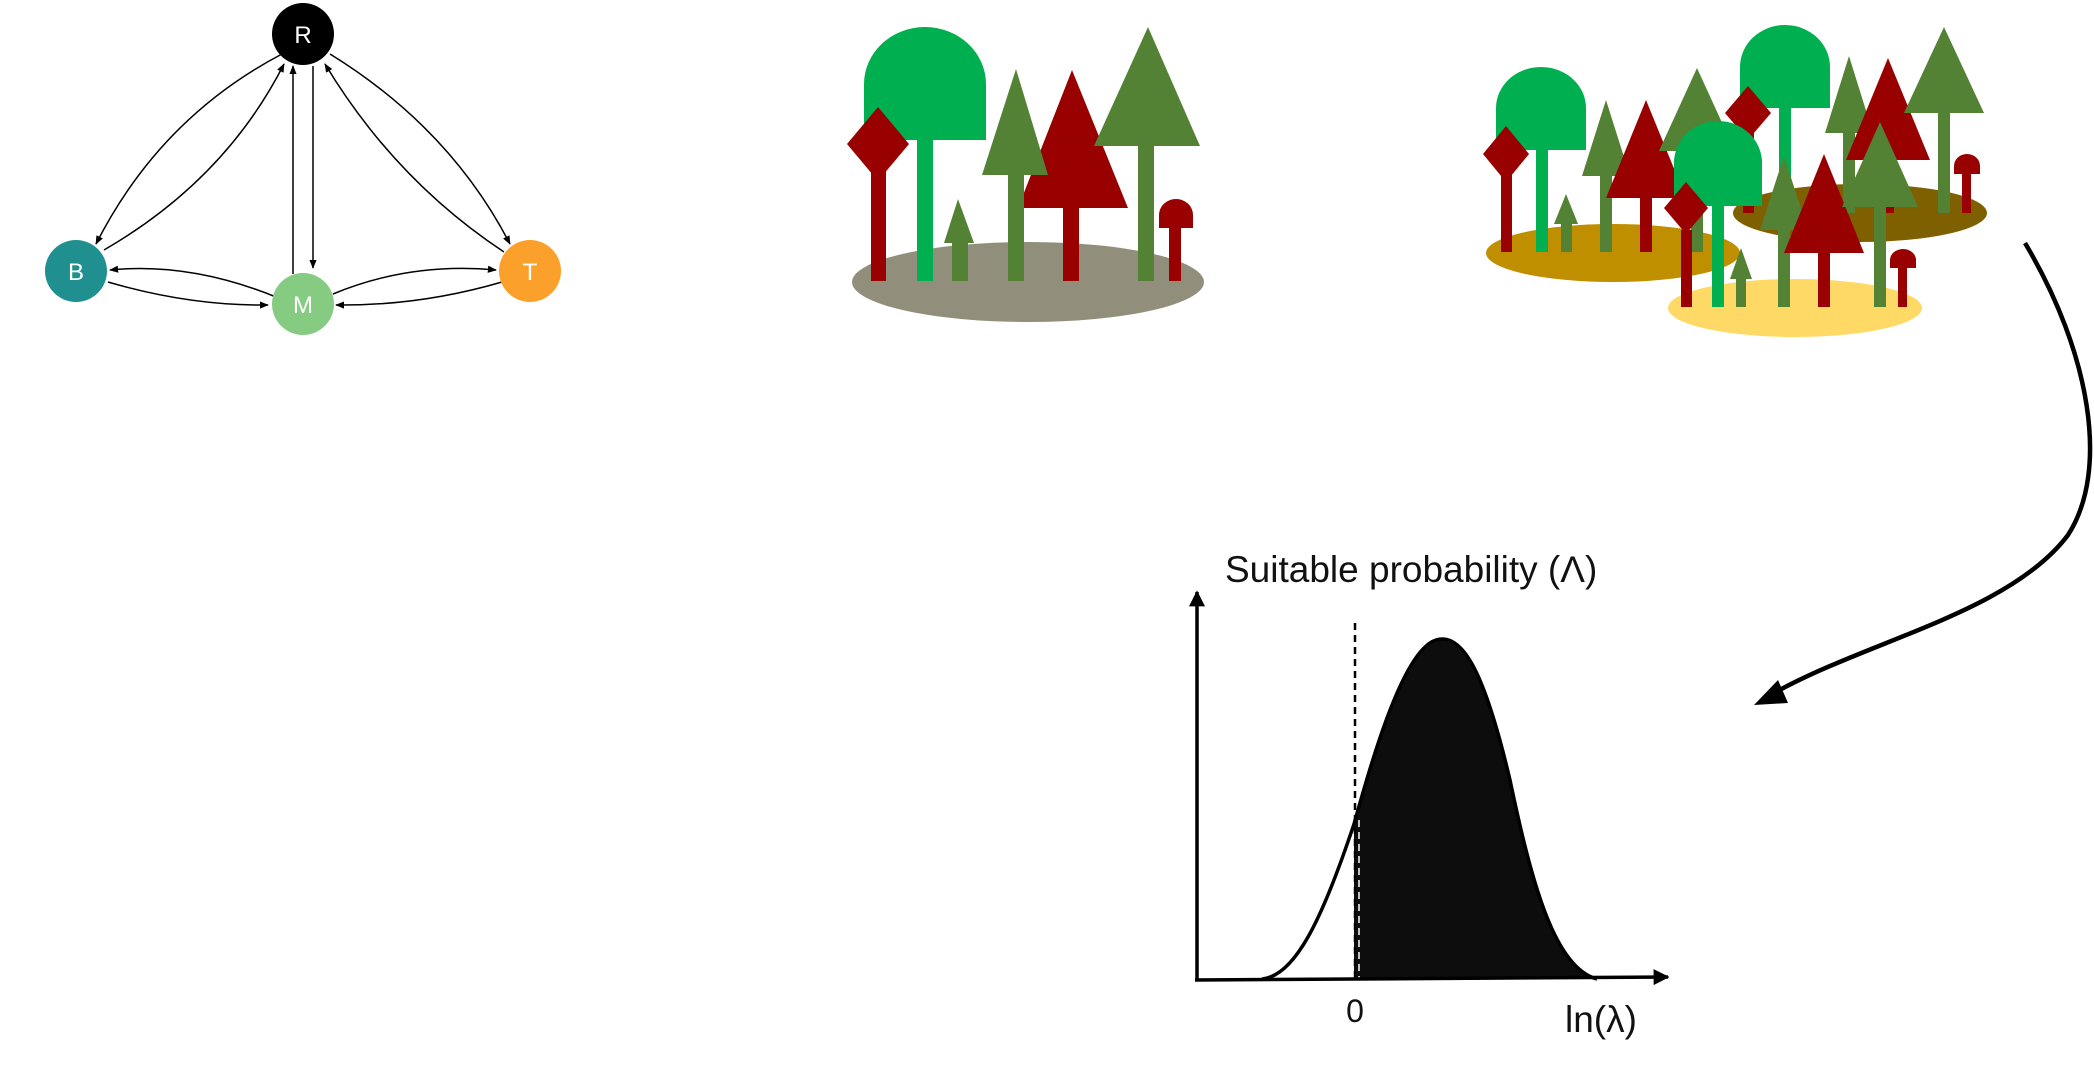  What do you see at coordinates (878, 194) in the screenshot?
I see `plant-diamond` at bounding box center [878, 194].